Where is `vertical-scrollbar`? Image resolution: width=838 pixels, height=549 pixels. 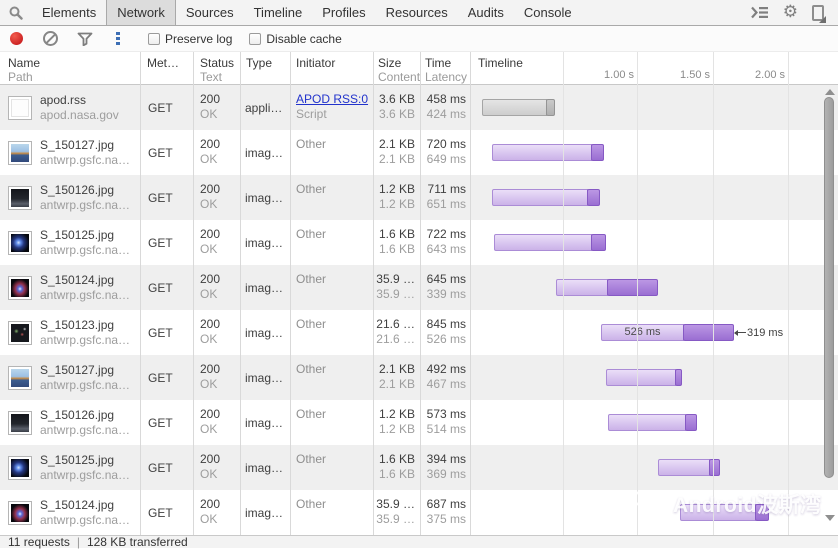 vertical-scrollbar is located at coordinates (829, 310).